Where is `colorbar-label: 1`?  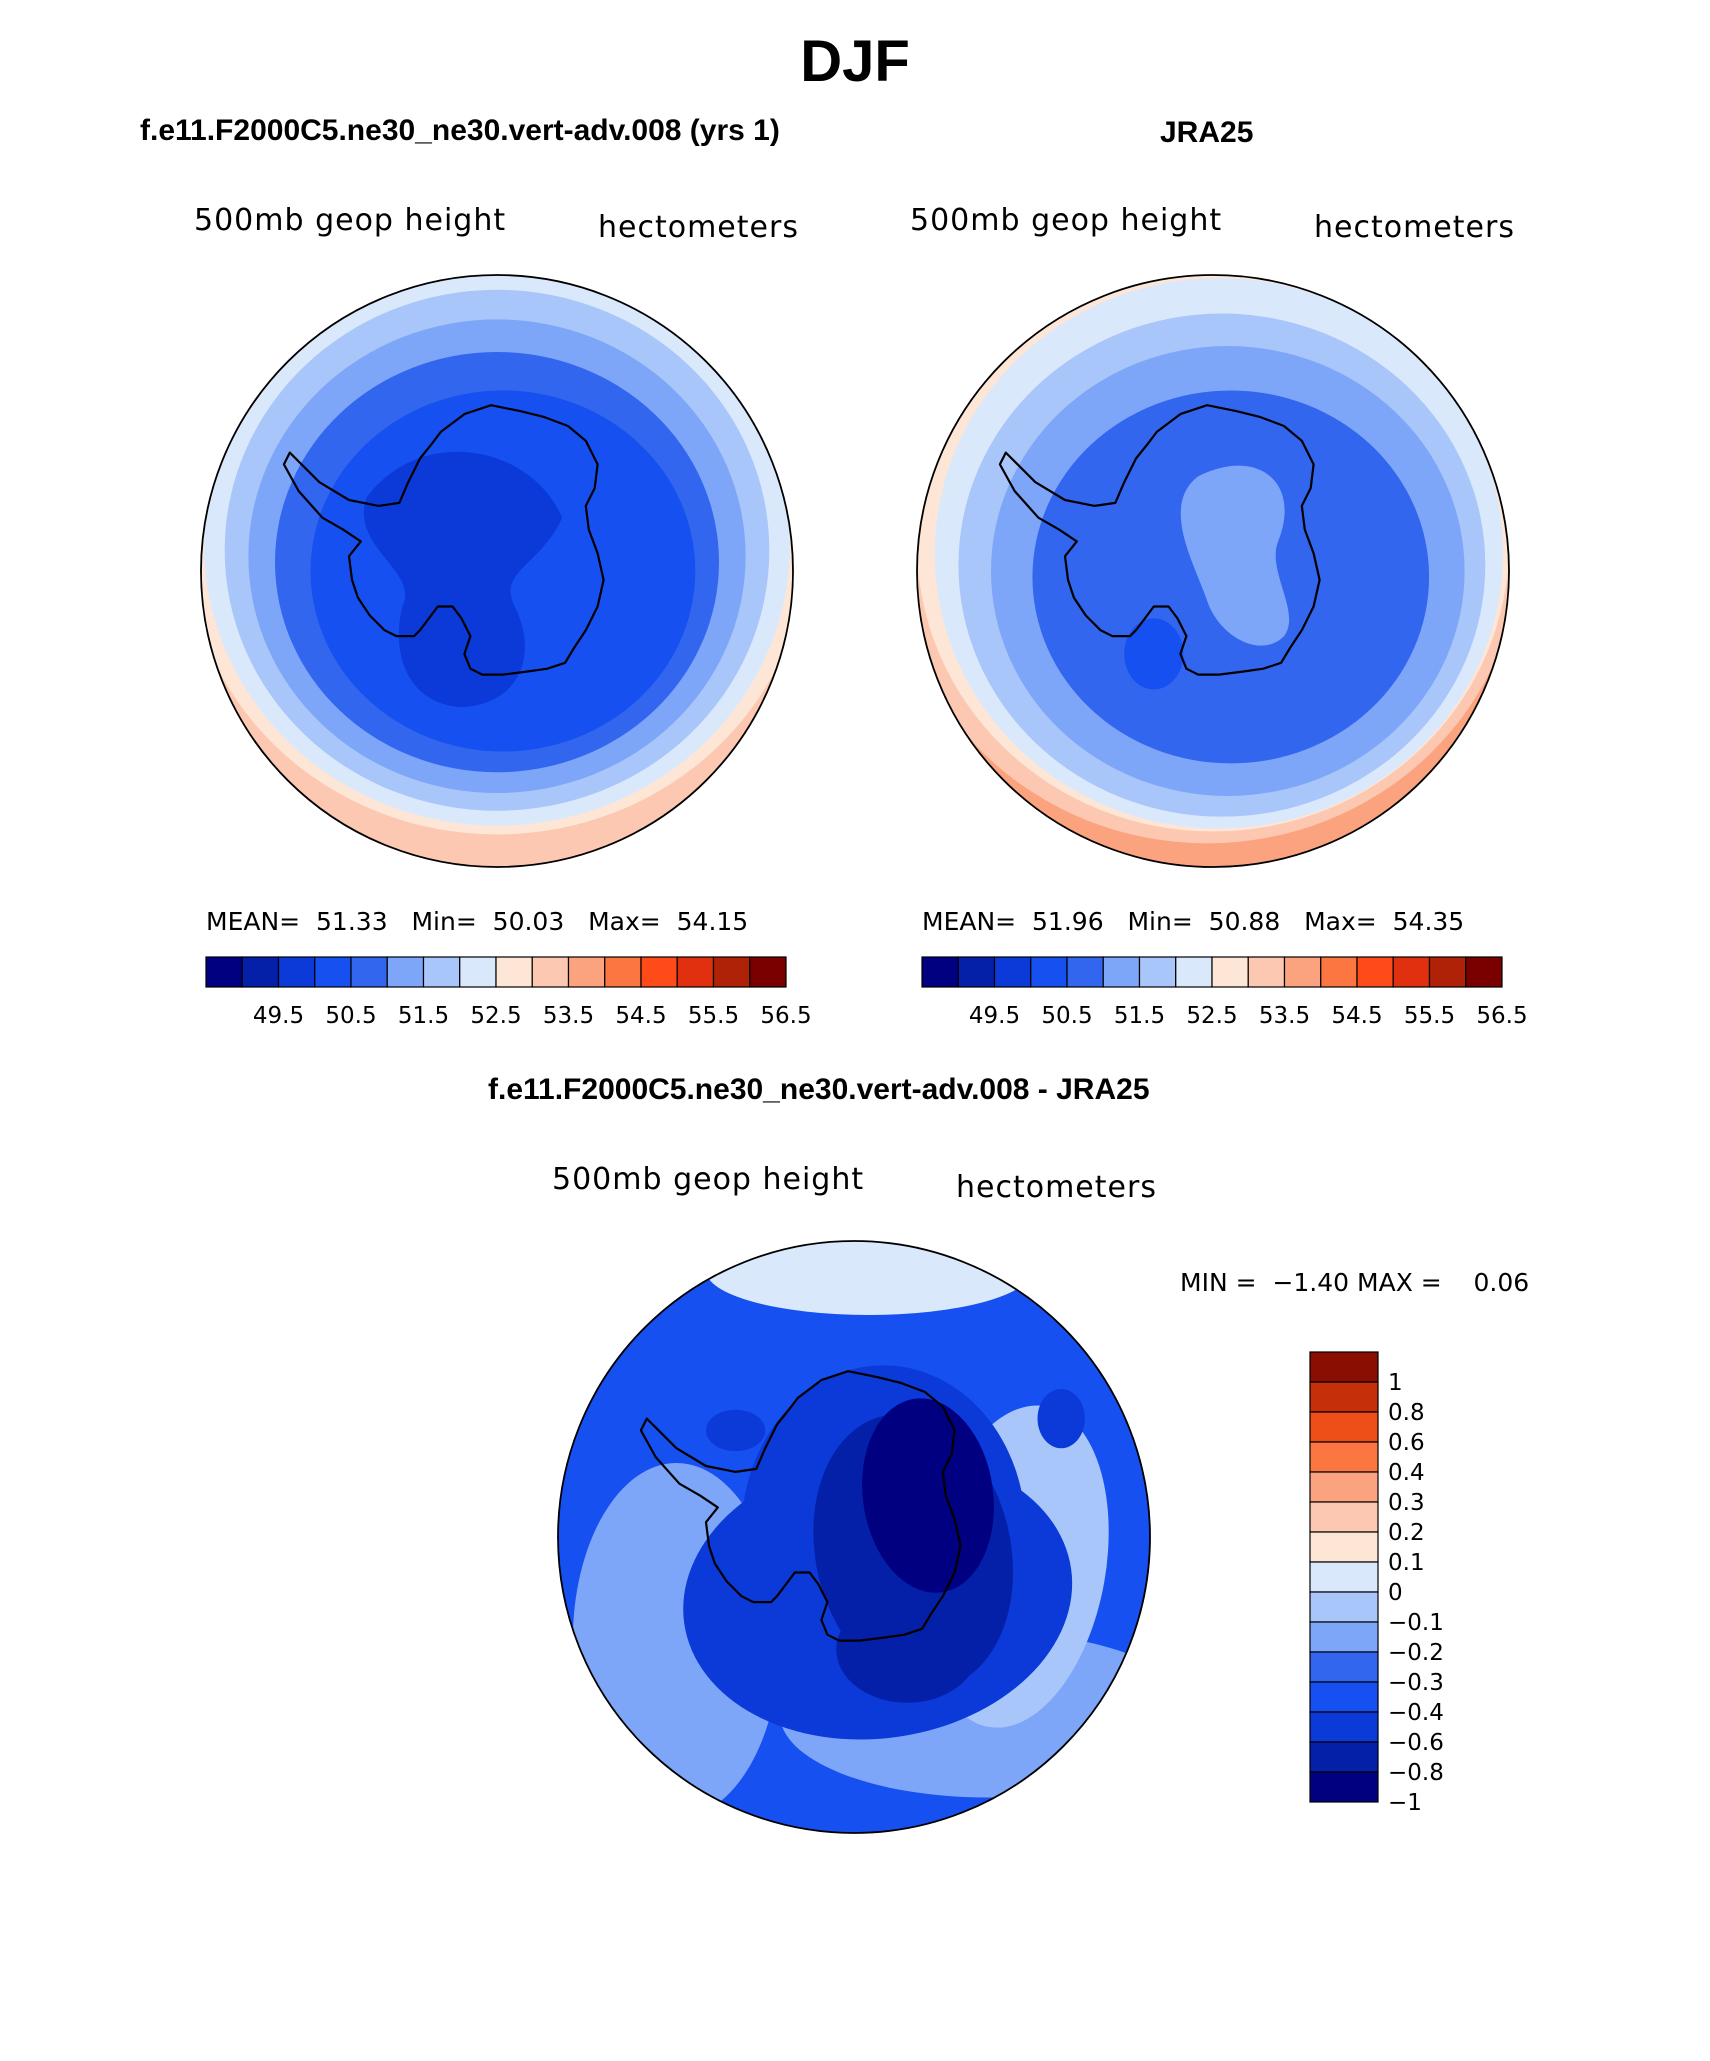 colorbar-label: 1 is located at coordinates (1395, 1383).